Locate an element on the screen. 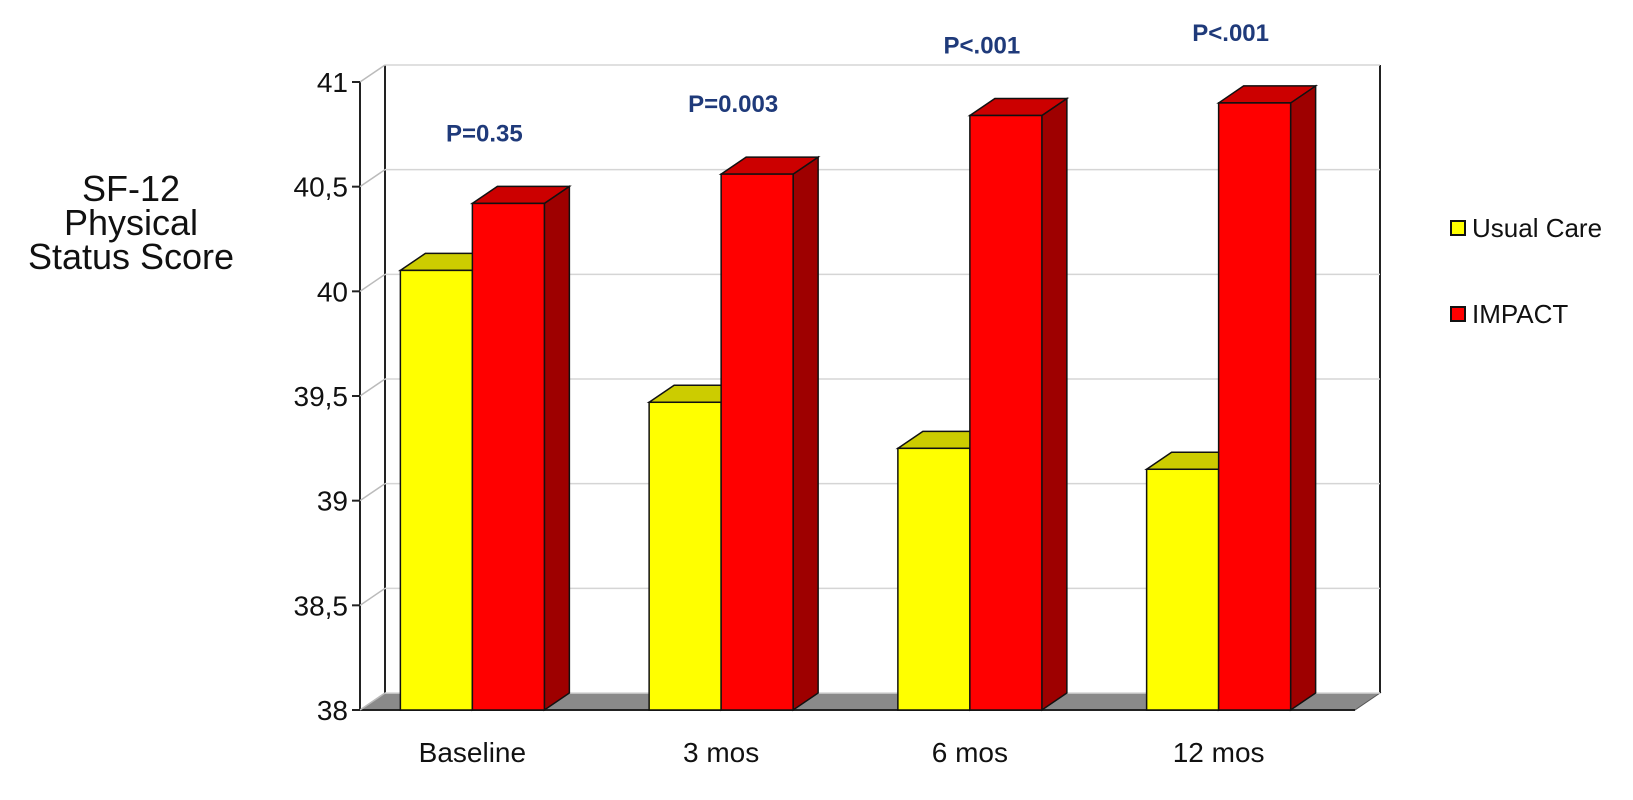 The width and height of the screenshot is (1633, 800). legend: Usual Care IMPACT is located at coordinates (1526, 296).